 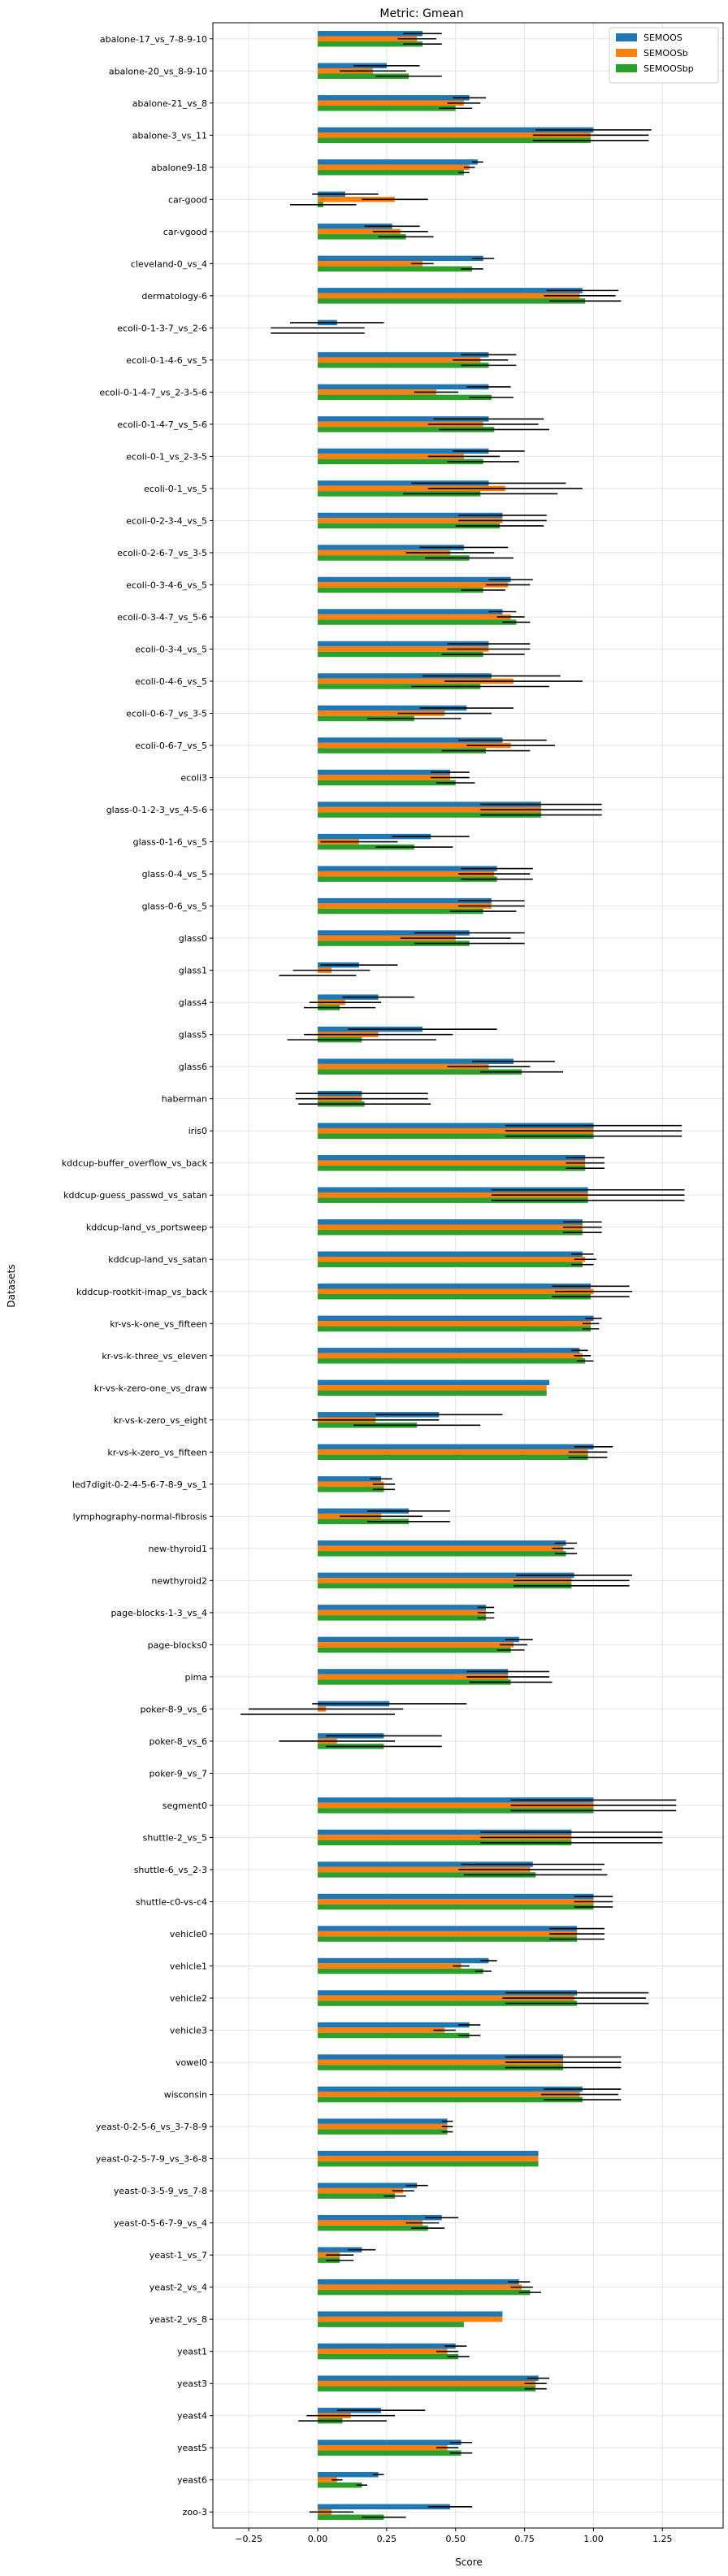 What do you see at coordinates (174, 296) in the screenshot?
I see `y-tick-label: dermatology-6` at bounding box center [174, 296].